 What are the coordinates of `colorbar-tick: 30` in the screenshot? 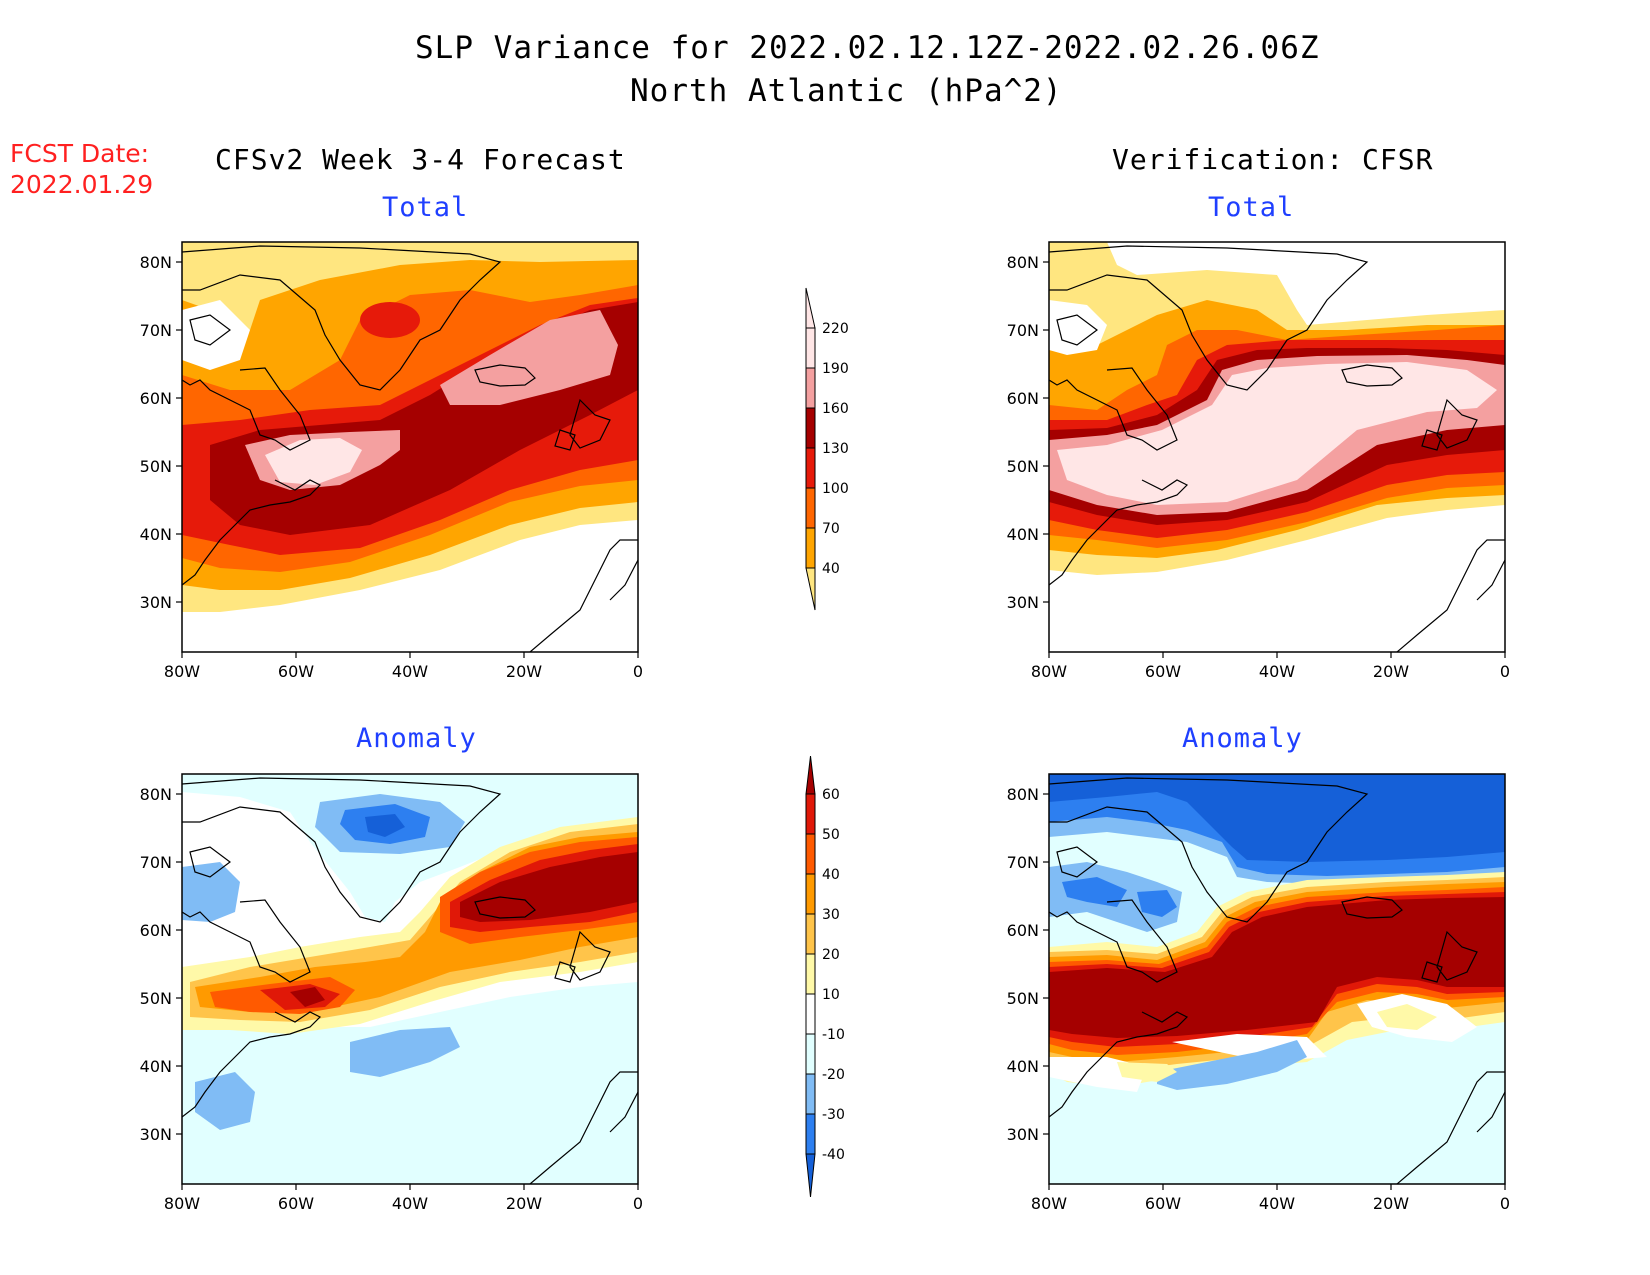 It's located at (831, 915).